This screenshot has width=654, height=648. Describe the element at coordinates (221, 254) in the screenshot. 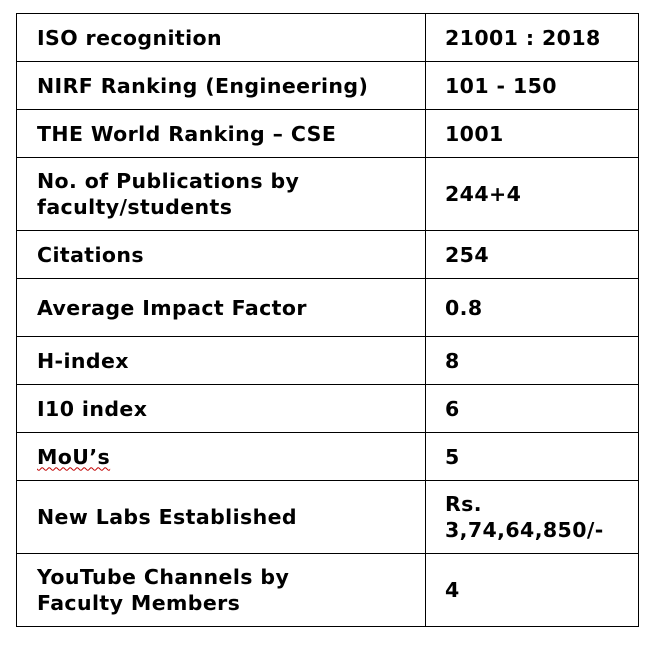

I see `row-label: Citations` at that location.